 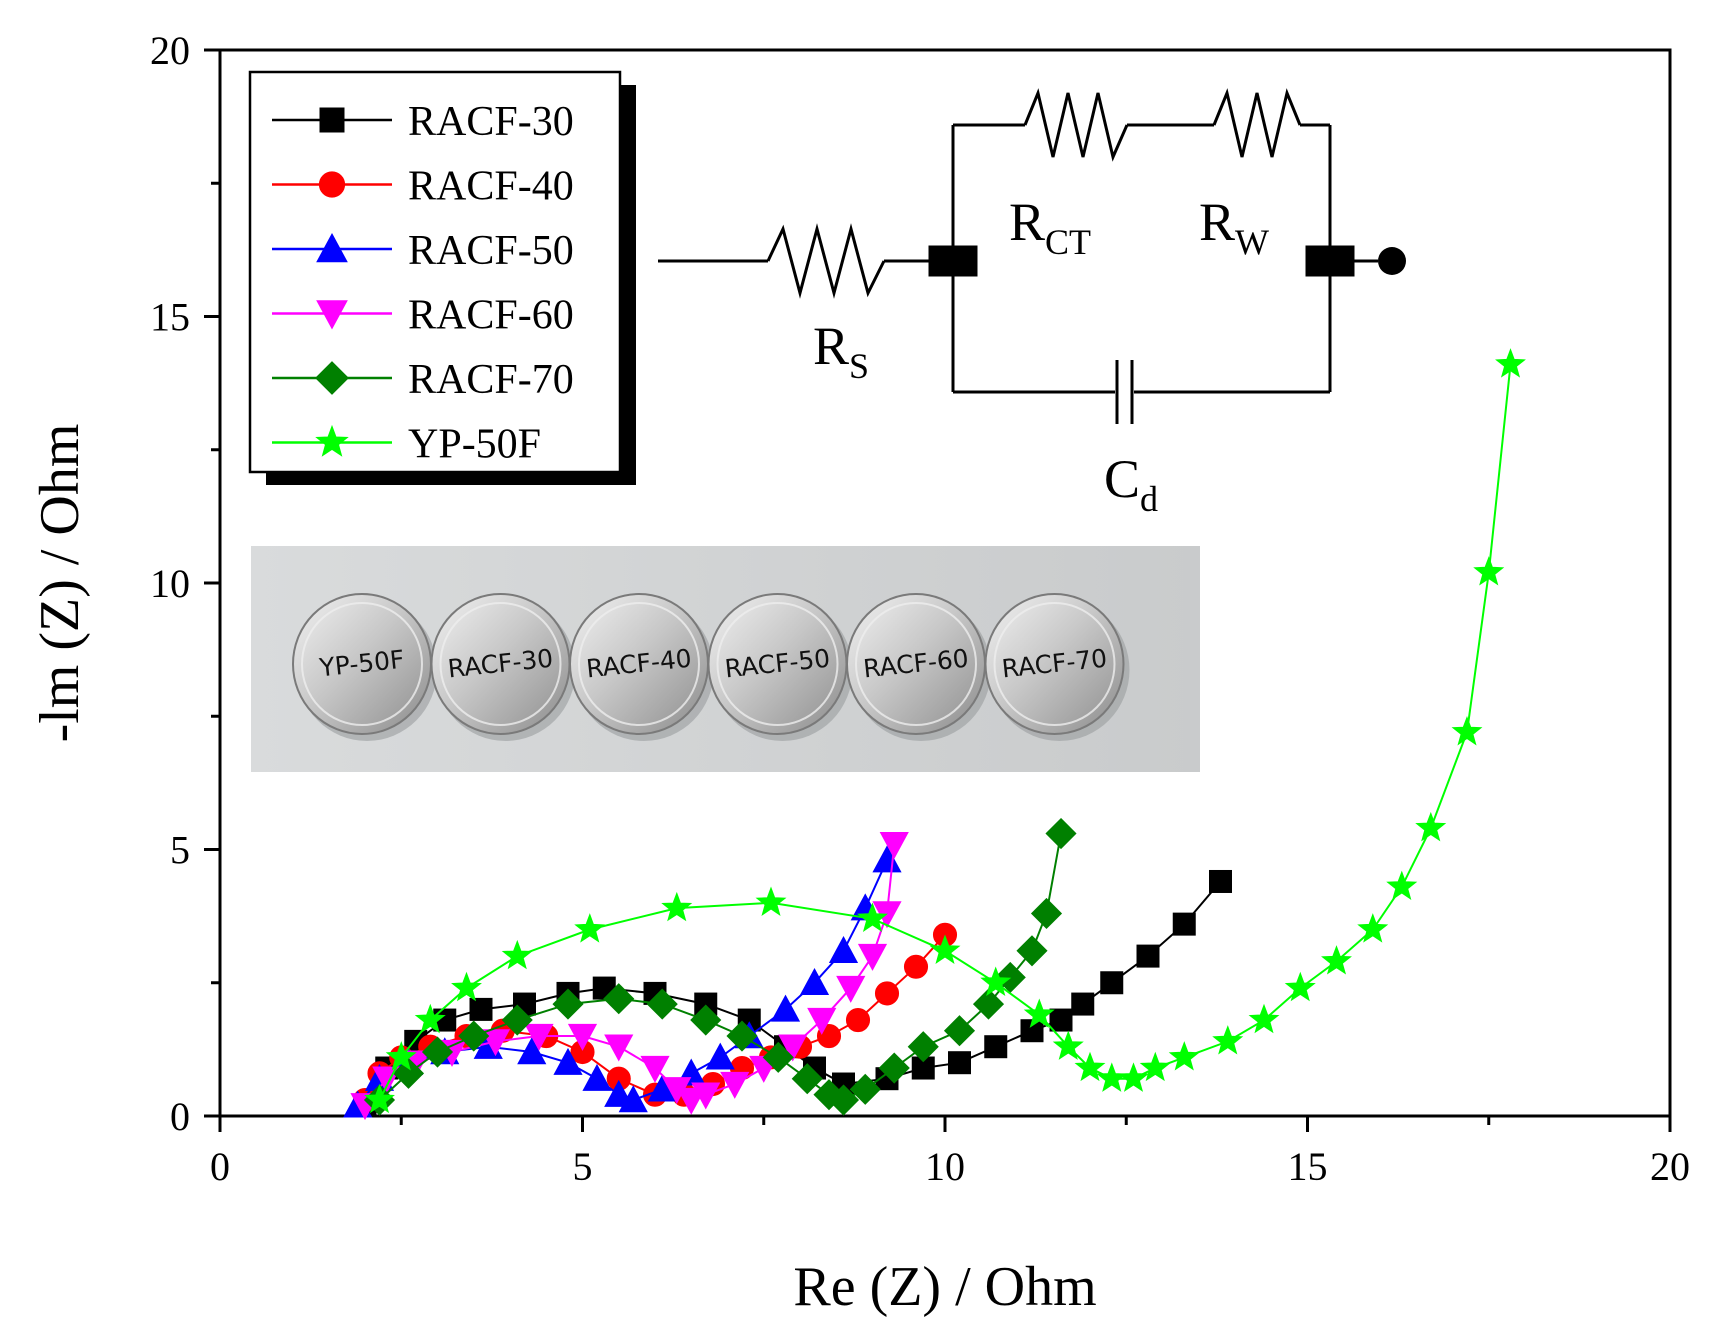 I want to click on legend-box, so click(x=435, y=272).